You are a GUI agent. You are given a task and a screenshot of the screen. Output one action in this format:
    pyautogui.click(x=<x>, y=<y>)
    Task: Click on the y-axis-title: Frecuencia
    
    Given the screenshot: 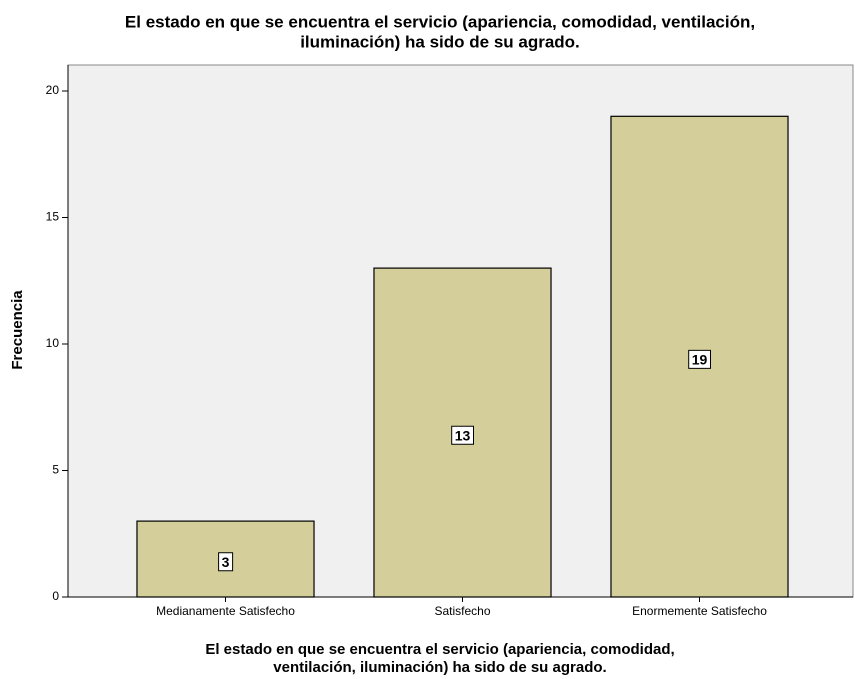 What is the action you would take?
    pyautogui.click(x=17, y=330)
    